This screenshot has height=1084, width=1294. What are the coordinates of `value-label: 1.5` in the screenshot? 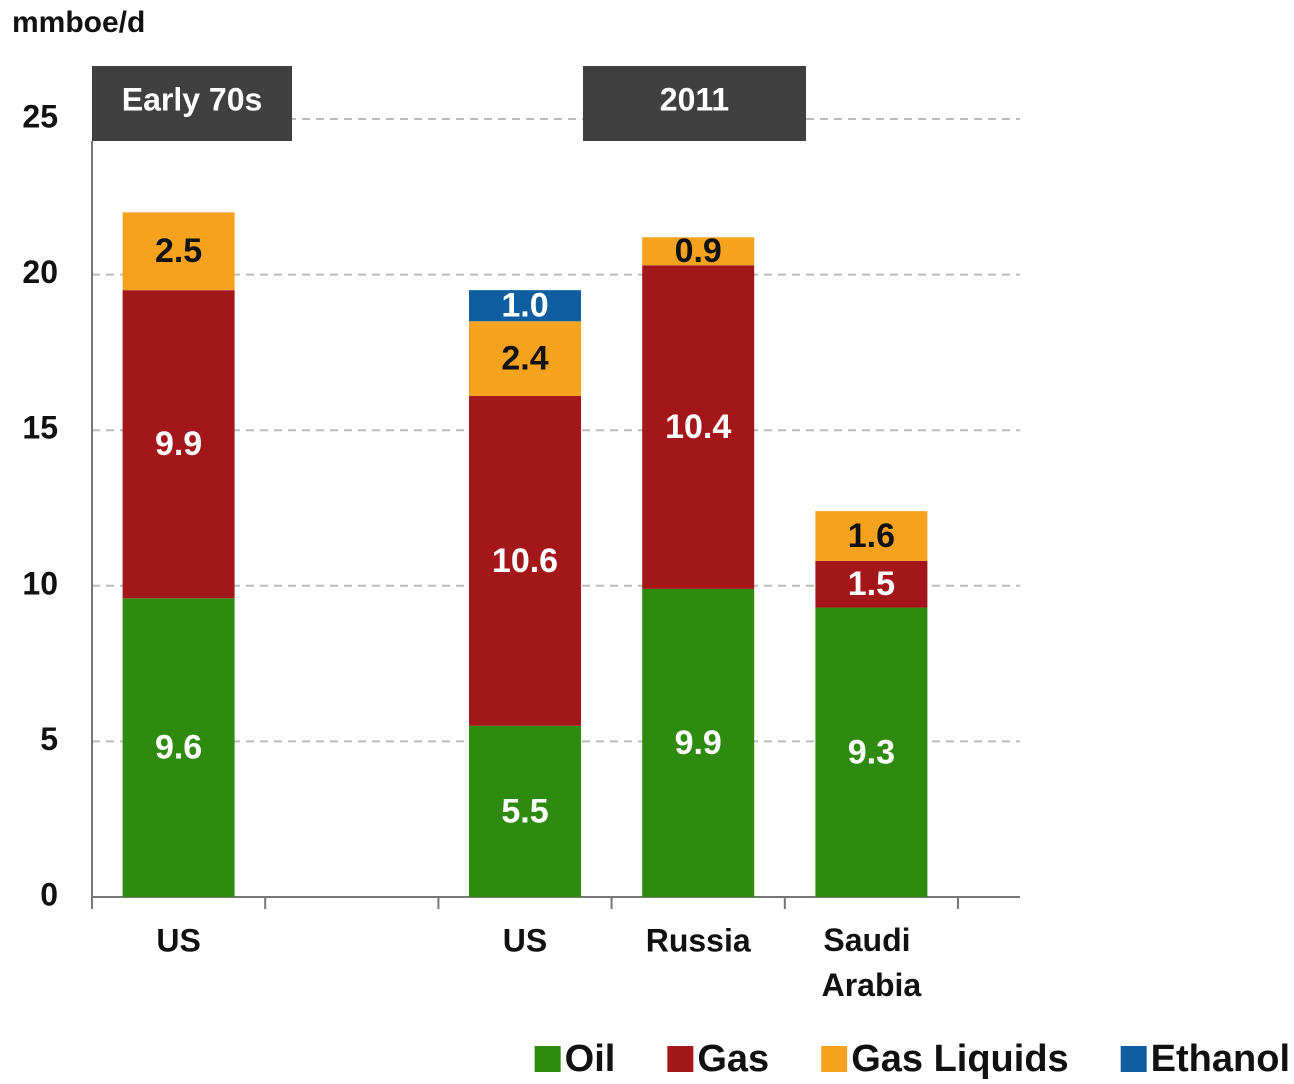 It's located at (871, 584).